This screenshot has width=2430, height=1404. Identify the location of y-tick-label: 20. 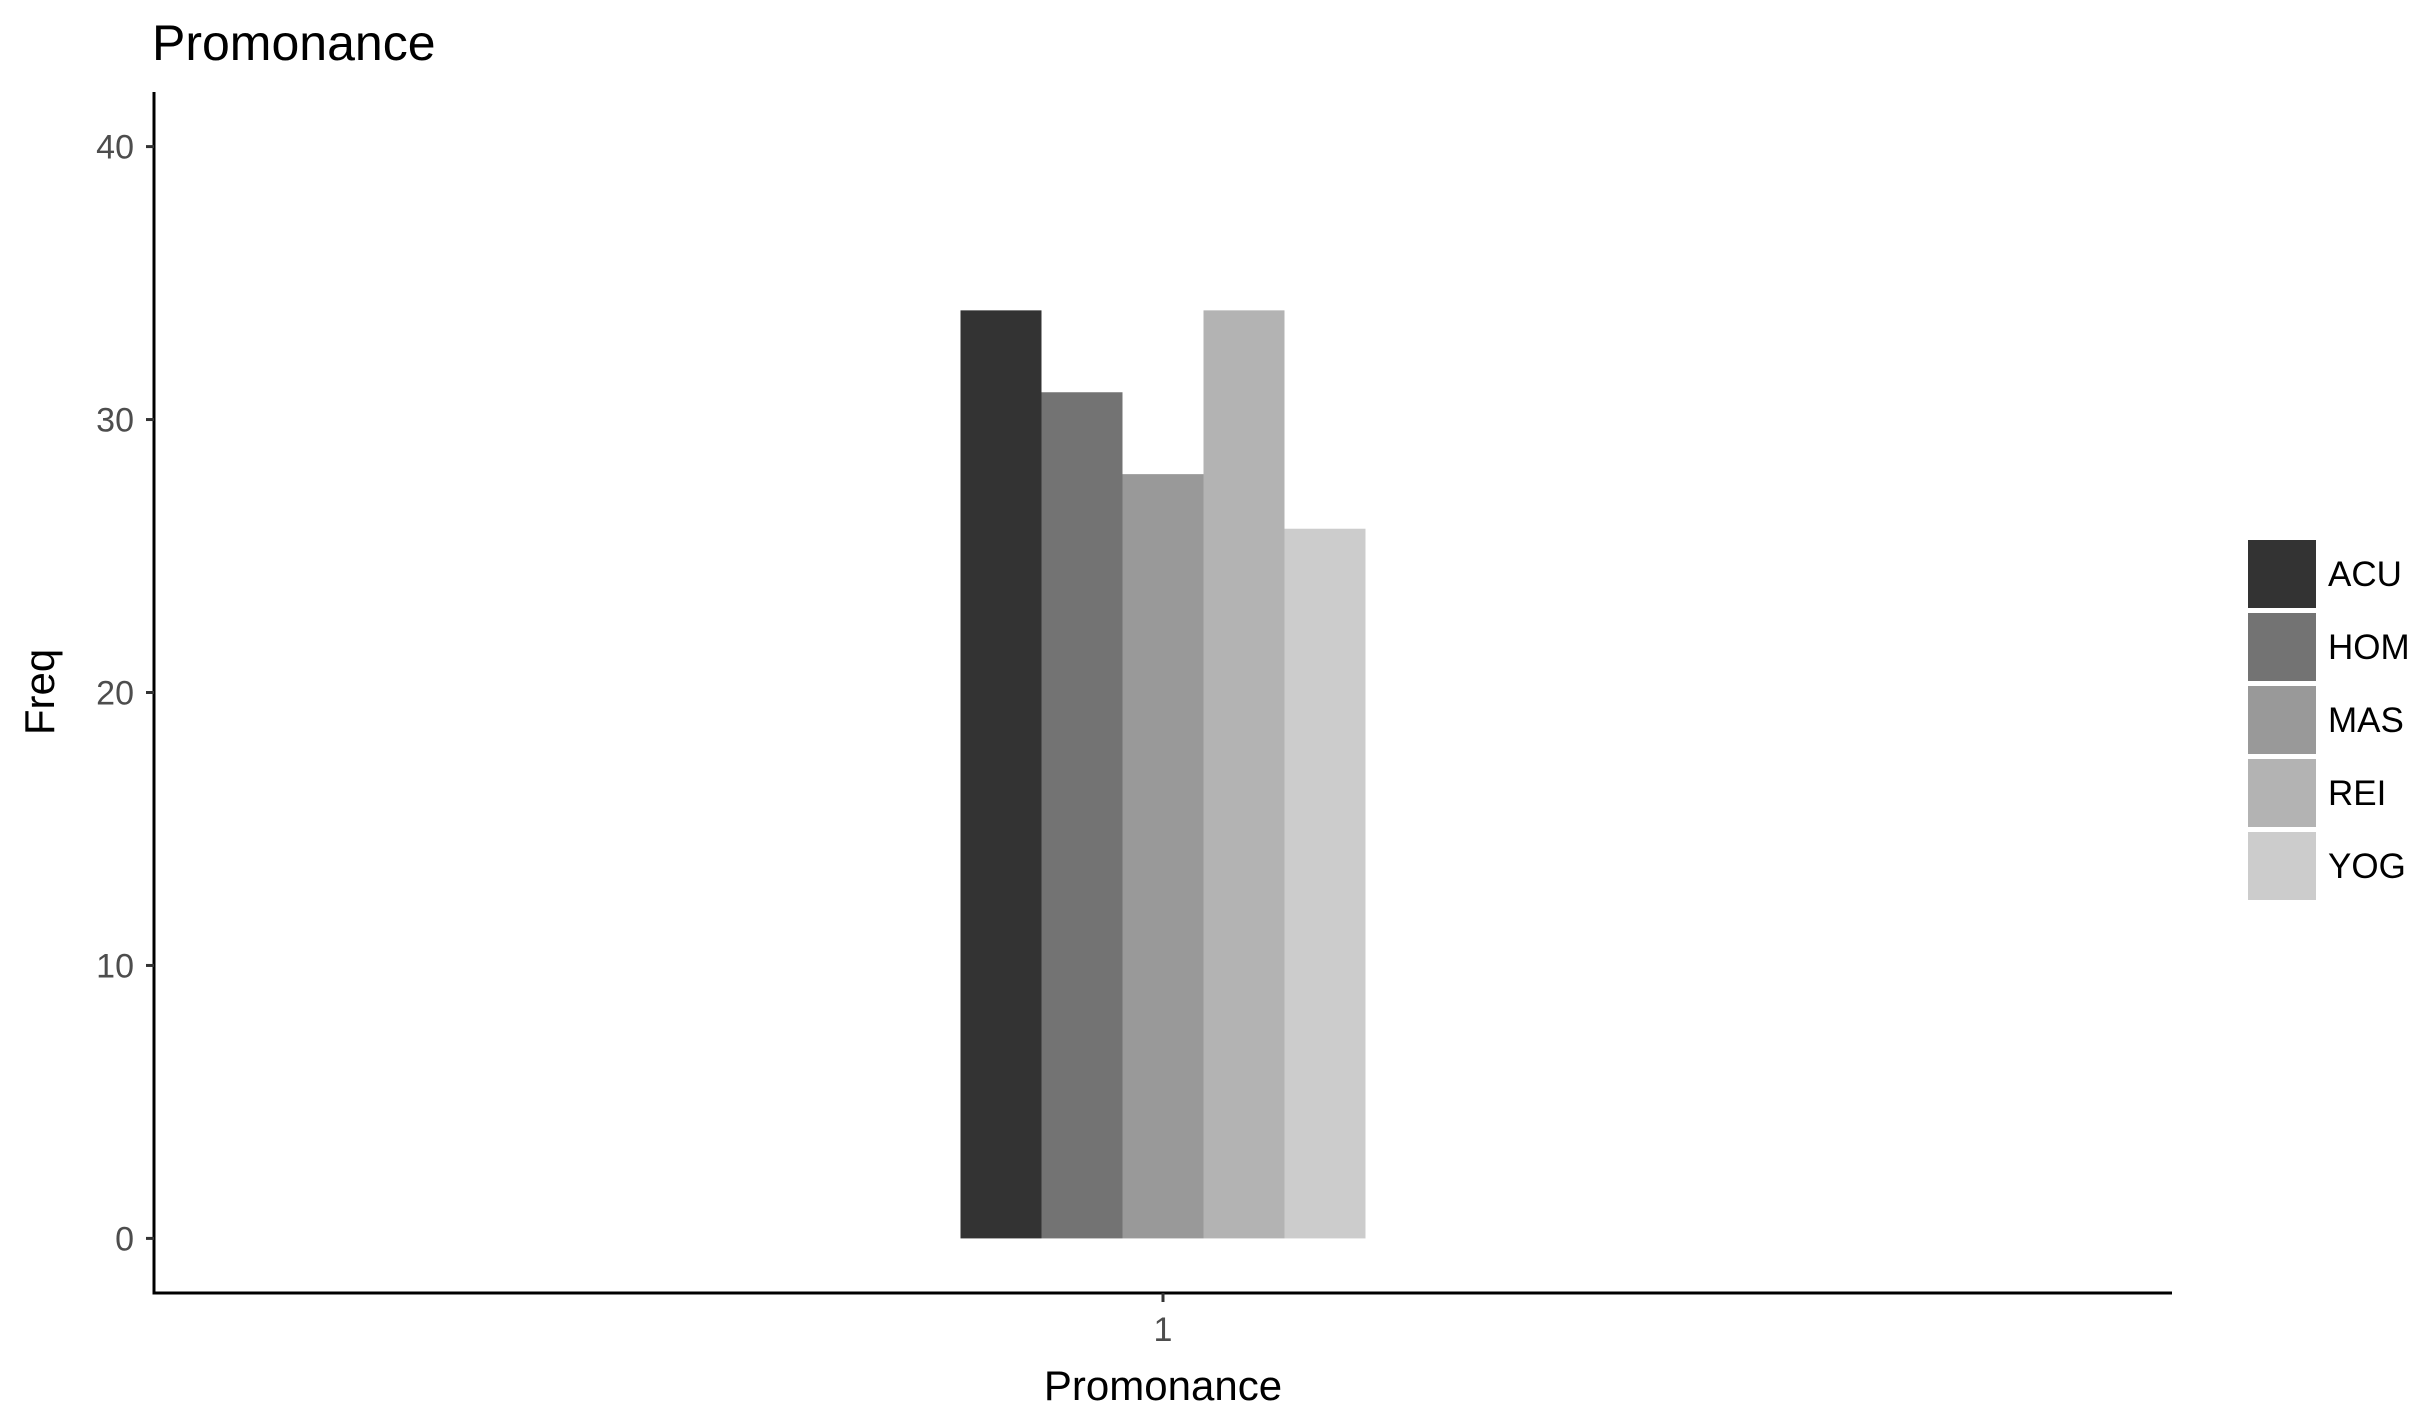
(115, 694).